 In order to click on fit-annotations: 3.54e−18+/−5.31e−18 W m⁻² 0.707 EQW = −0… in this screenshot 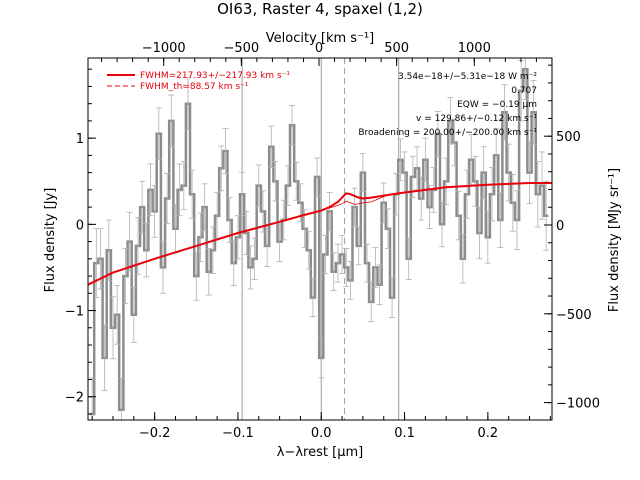, I will do `click(447, 105)`.